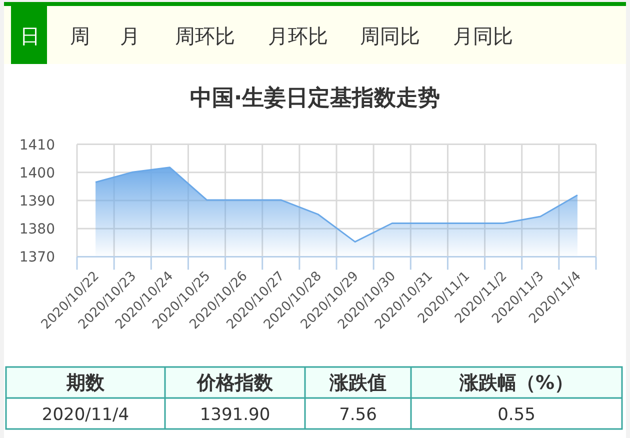  I want to click on table: 期数 价格指数 涨跌值 涨跌幅（%） 2020/11/4 1391.90 7.56 0.55, so click(314, 398).